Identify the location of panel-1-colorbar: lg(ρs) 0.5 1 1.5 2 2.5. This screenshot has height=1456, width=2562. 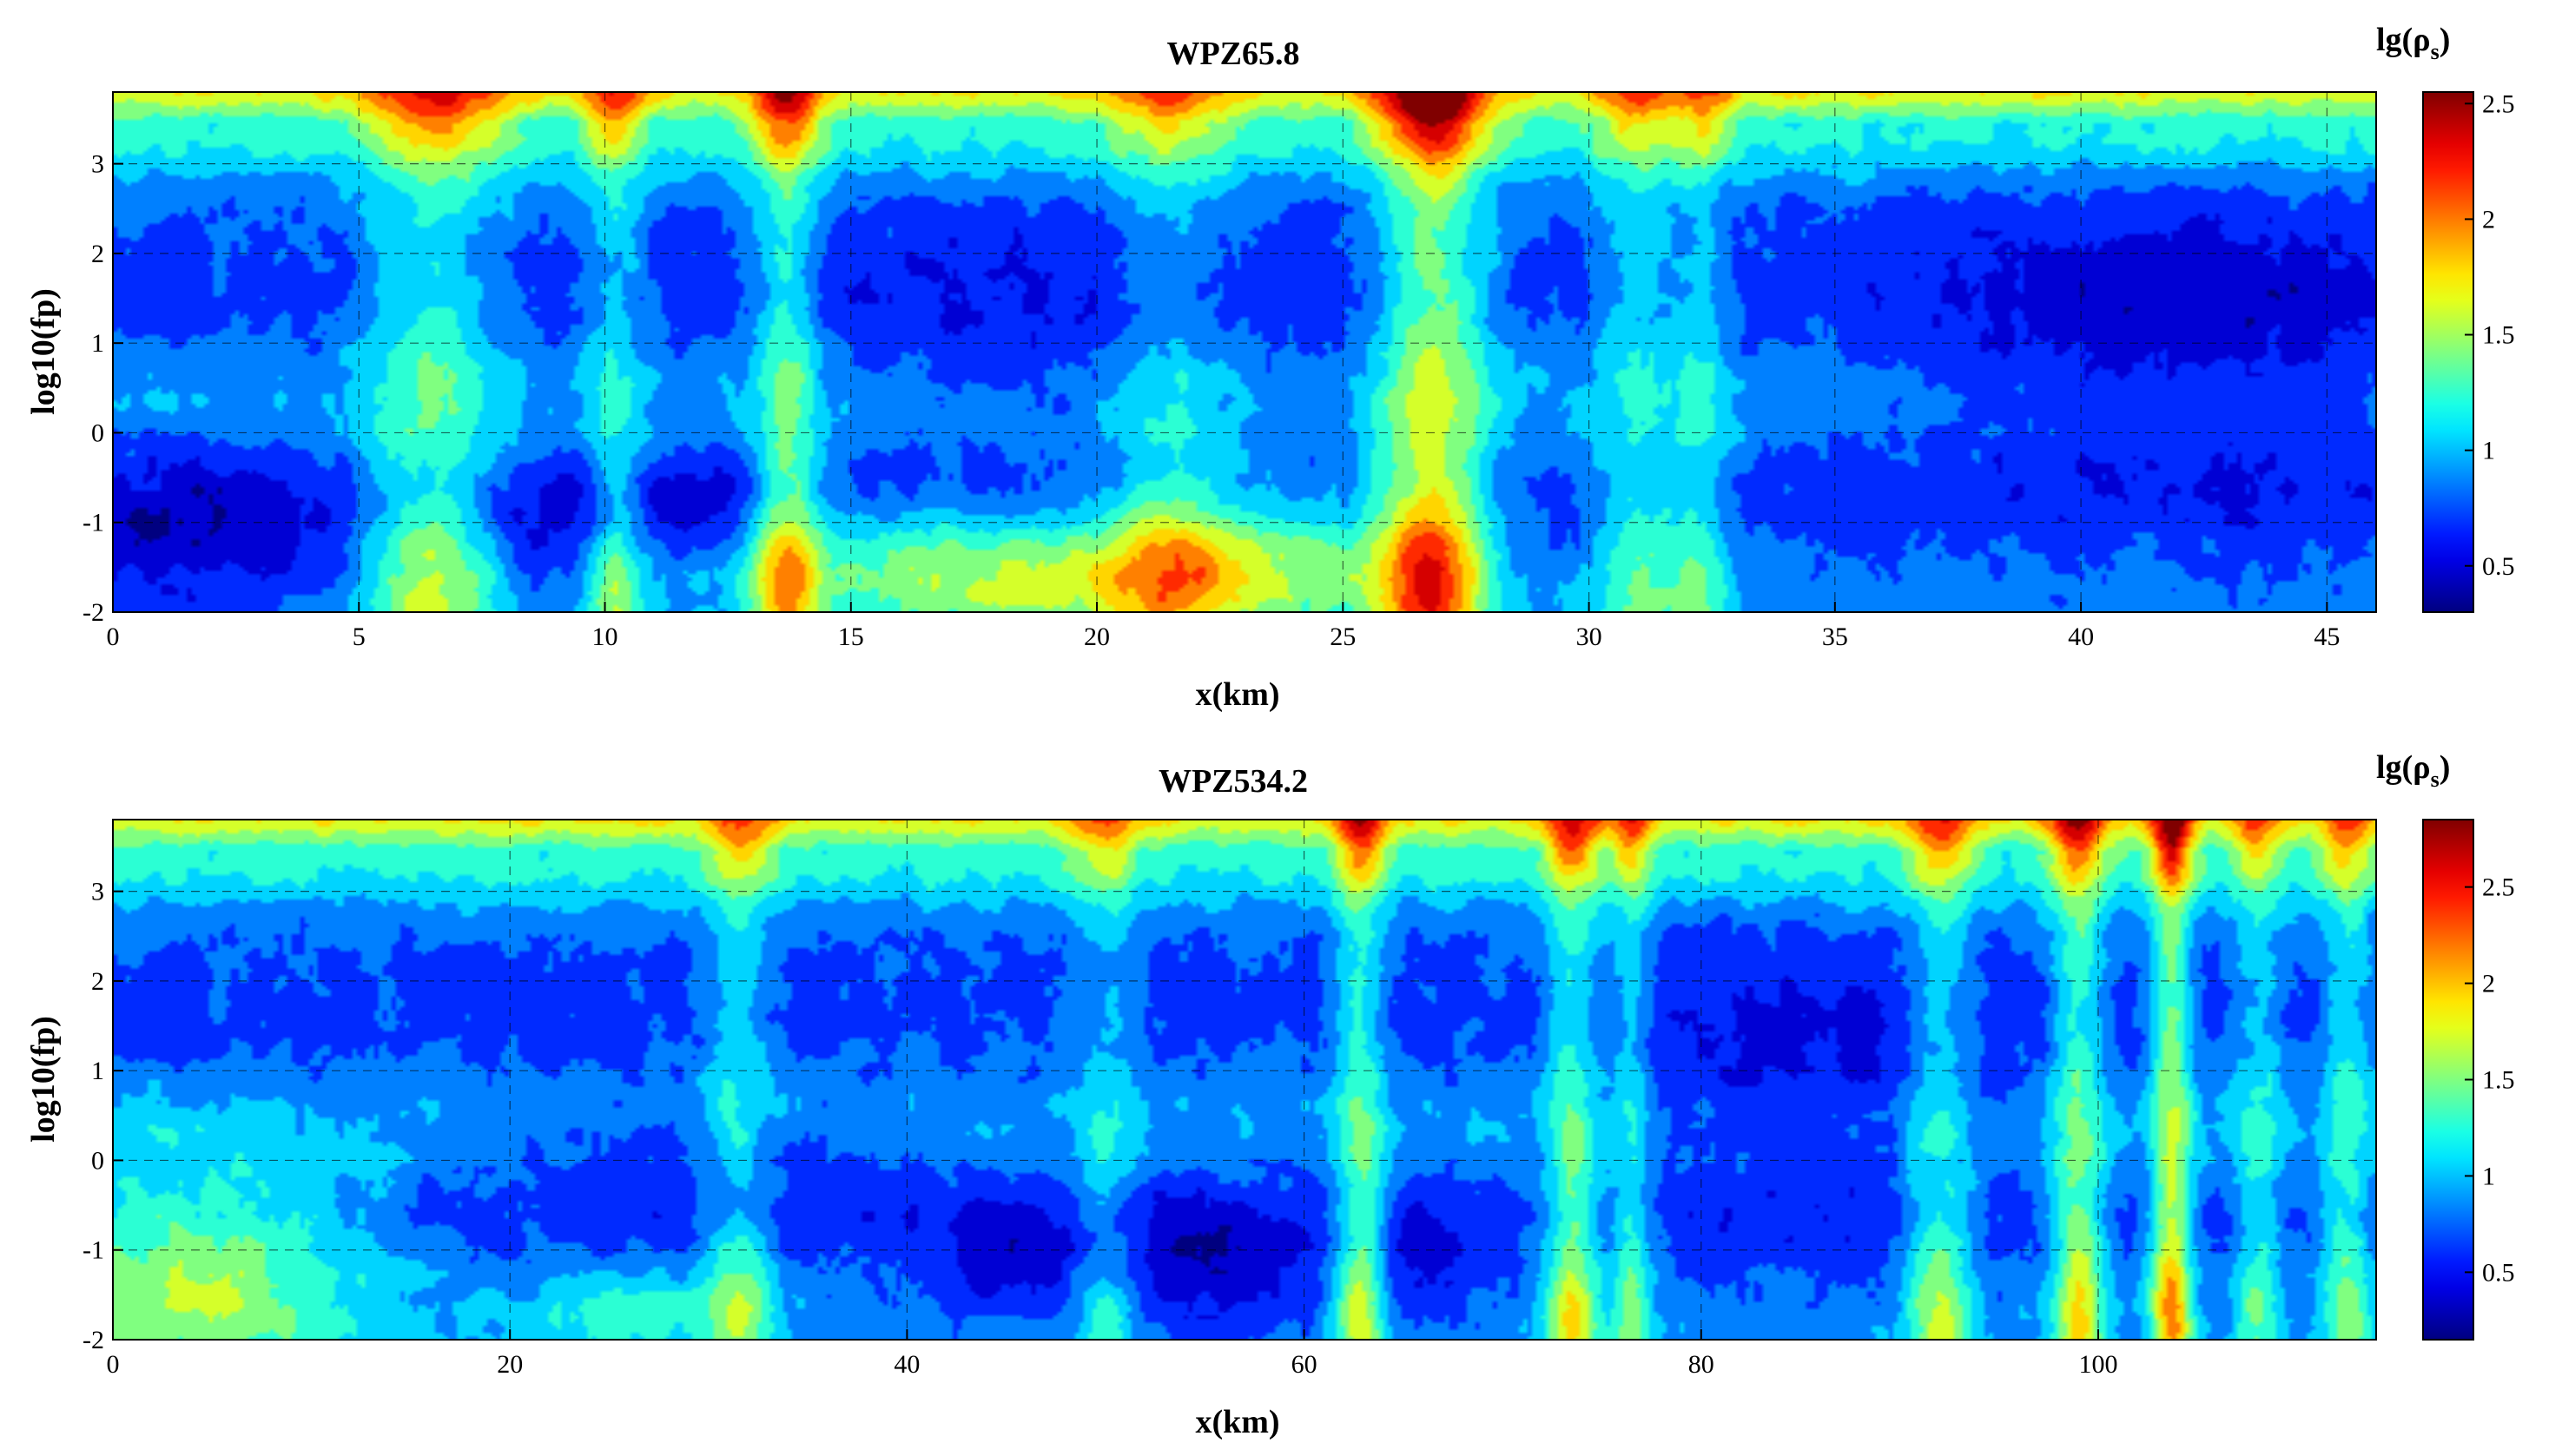
(2445, 317).